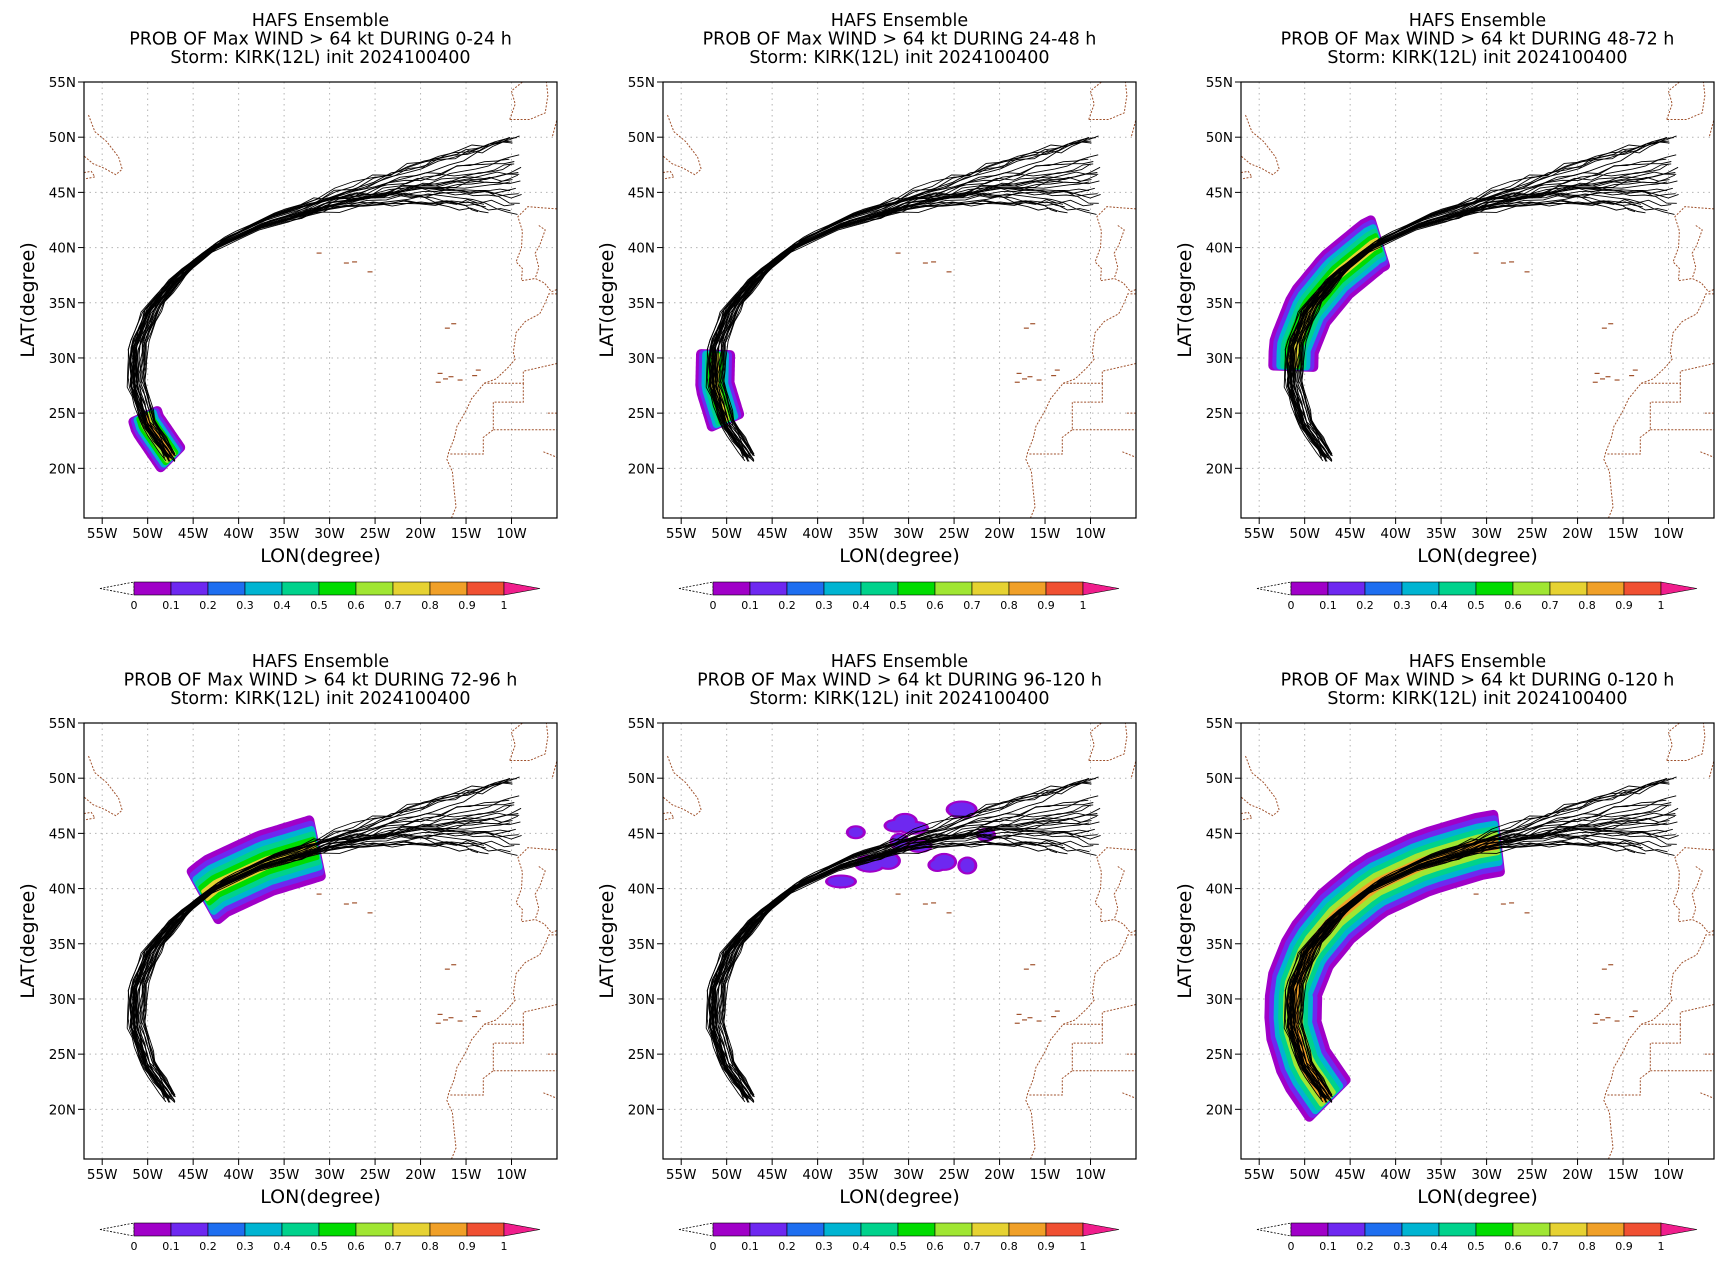 The width and height of the screenshot is (1731, 1280). Describe the element at coordinates (817, 1175) in the screenshot. I see `x-tick-label: 40W` at that location.